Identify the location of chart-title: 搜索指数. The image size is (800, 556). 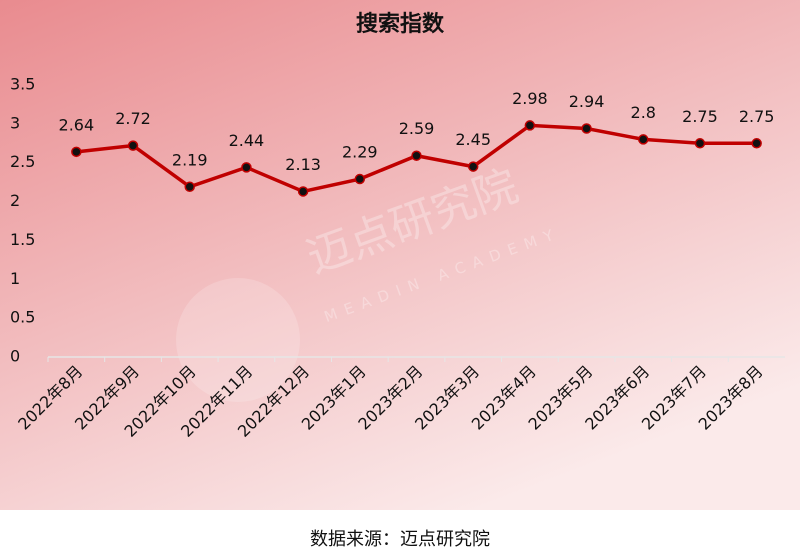
(400, 24).